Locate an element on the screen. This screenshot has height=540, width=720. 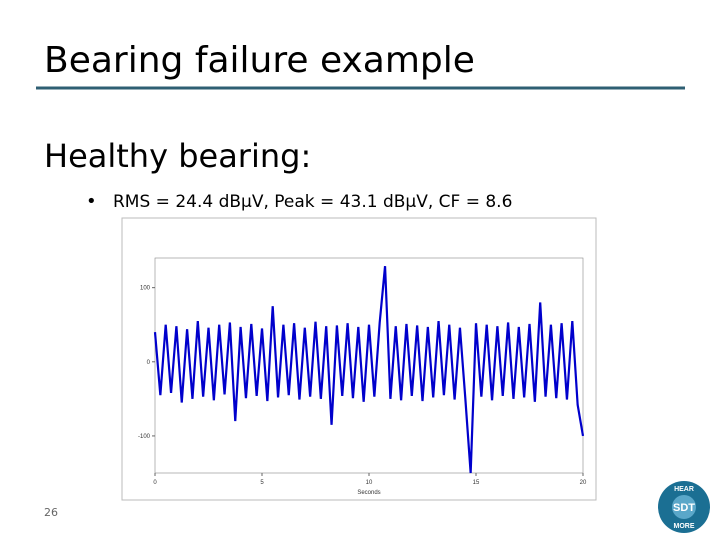
x-tick-label: 15 is located at coordinates (476, 483).